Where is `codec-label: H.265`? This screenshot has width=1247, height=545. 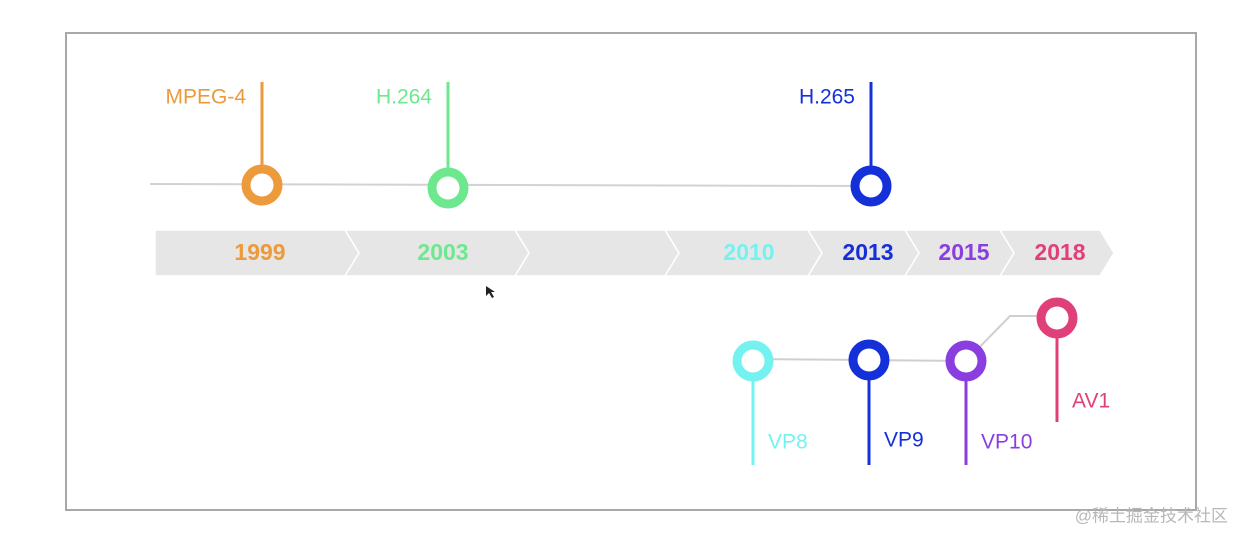
codec-label: H.265 is located at coordinates (827, 97).